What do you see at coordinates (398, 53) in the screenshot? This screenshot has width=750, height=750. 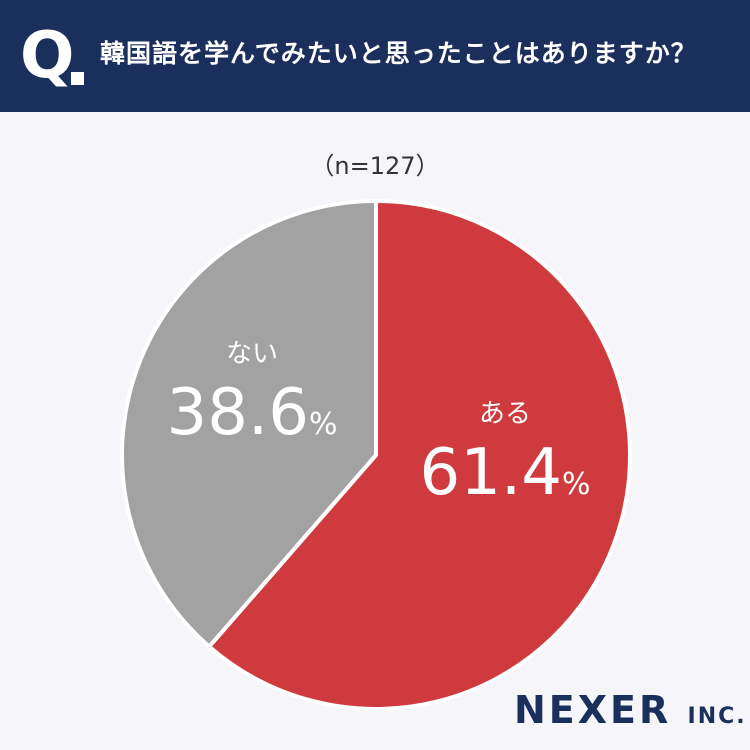 I see `question-text: 韓国語を学んでみたいと思ったことはありますか？` at bounding box center [398, 53].